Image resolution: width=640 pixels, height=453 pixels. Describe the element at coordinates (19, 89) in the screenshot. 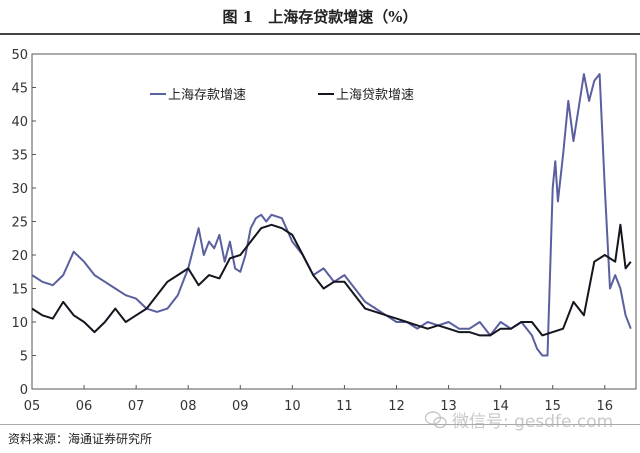

I see `y-tick-label: 45` at that location.